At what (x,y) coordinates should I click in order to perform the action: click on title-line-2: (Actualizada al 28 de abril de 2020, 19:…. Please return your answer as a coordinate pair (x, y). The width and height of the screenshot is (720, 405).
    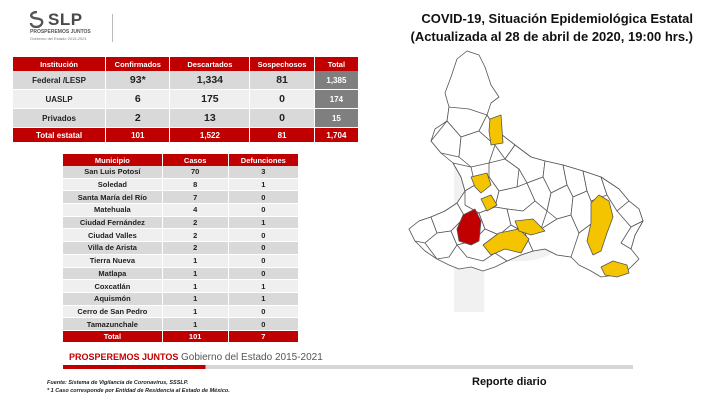
    Looking at the image, I should click on (551, 36).